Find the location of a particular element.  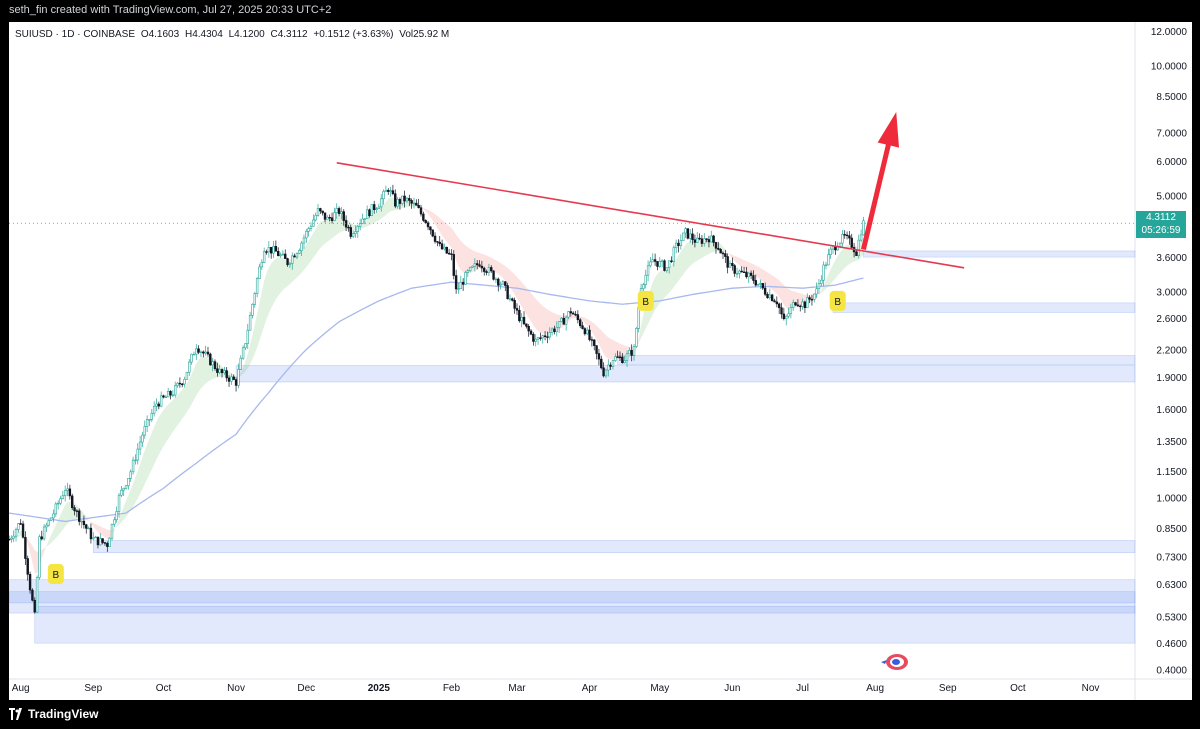

change-value: +0.1512 (+3.63%) is located at coordinates (353, 34).